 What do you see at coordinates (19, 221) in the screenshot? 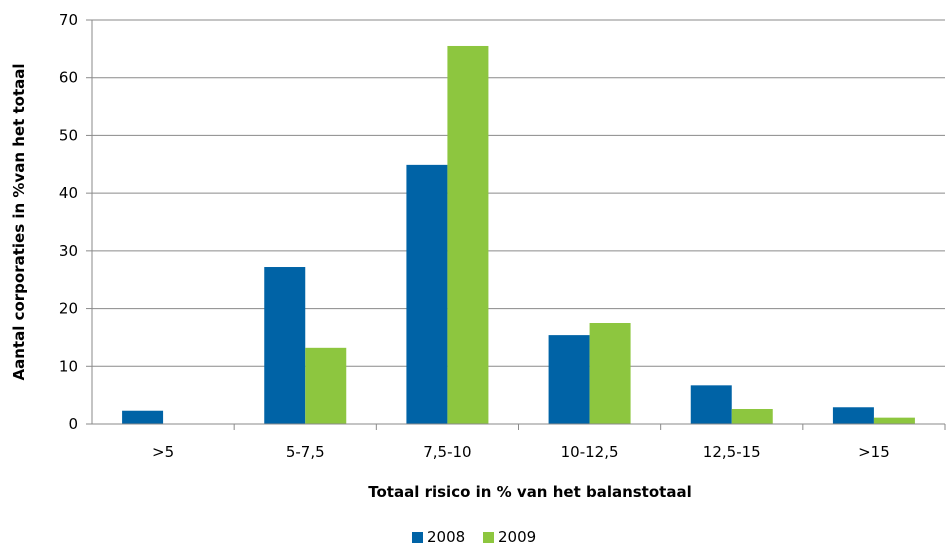
I see `y-axis-title: Aantal corporaties in %van het totaal` at bounding box center [19, 221].